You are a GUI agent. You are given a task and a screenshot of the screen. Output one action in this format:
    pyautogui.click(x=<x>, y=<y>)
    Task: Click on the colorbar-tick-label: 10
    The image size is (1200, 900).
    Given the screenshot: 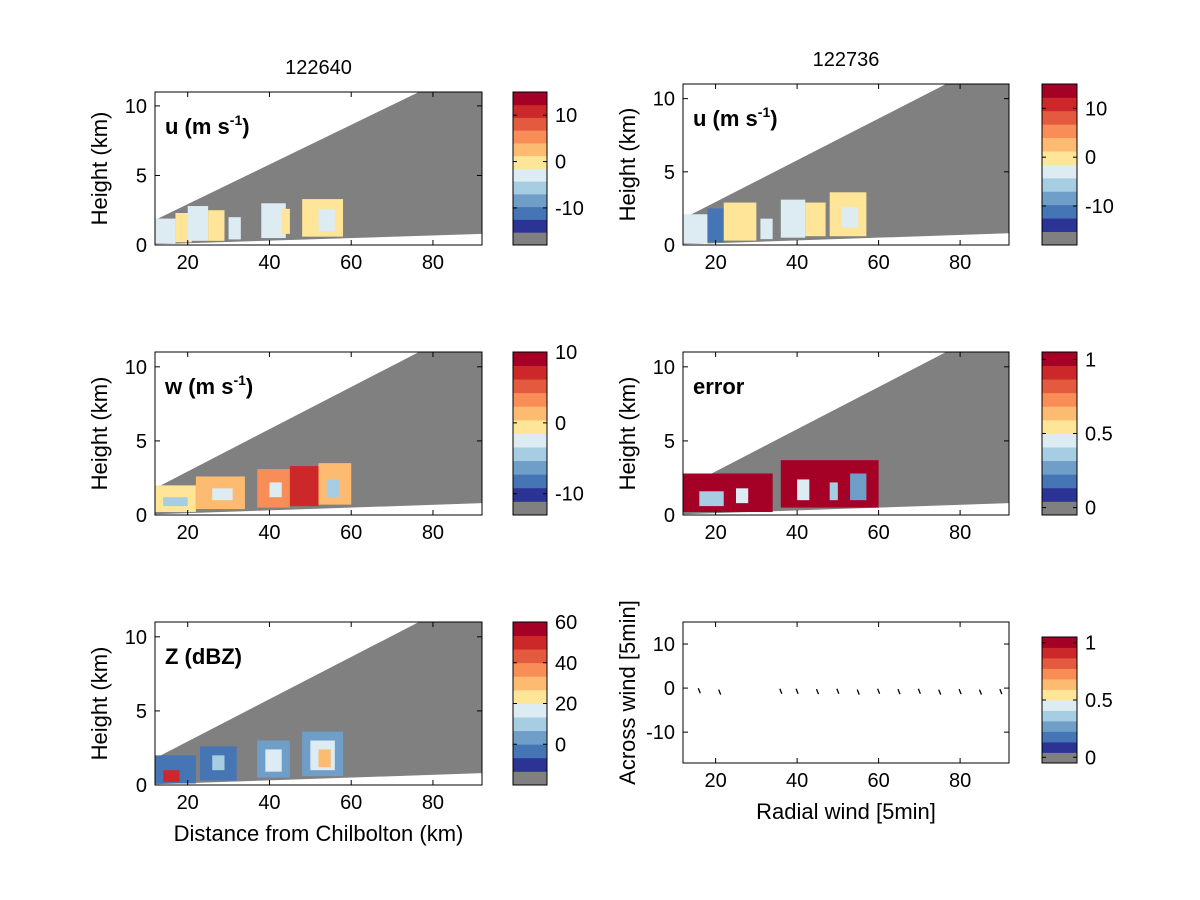 What is the action you would take?
    pyautogui.click(x=566, y=116)
    